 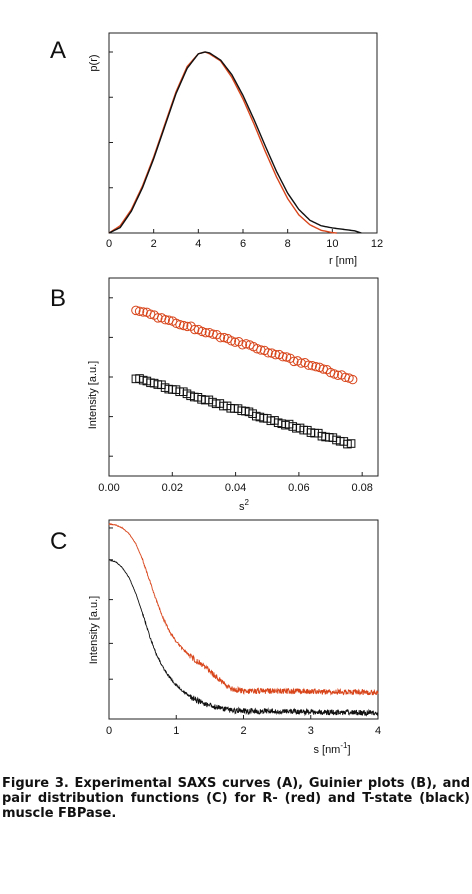 I want to click on panel-a-frame, so click(x=243, y=133).